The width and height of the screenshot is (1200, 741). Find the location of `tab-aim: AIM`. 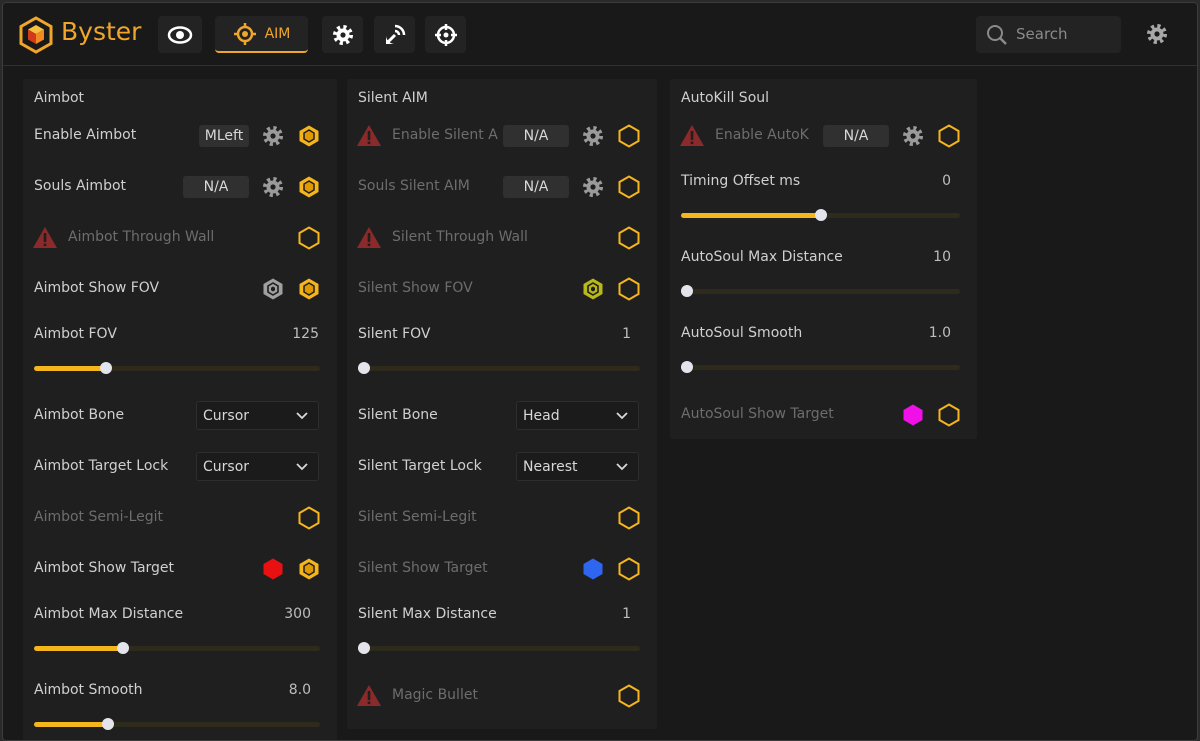

tab-aim: AIM is located at coordinates (261, 34).